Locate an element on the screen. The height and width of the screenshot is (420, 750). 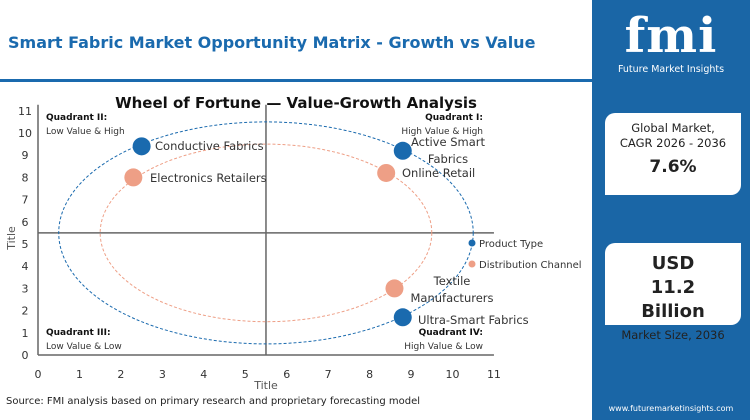
data-point-label: Textile Manufacturers is located at coordinates (451, 289).